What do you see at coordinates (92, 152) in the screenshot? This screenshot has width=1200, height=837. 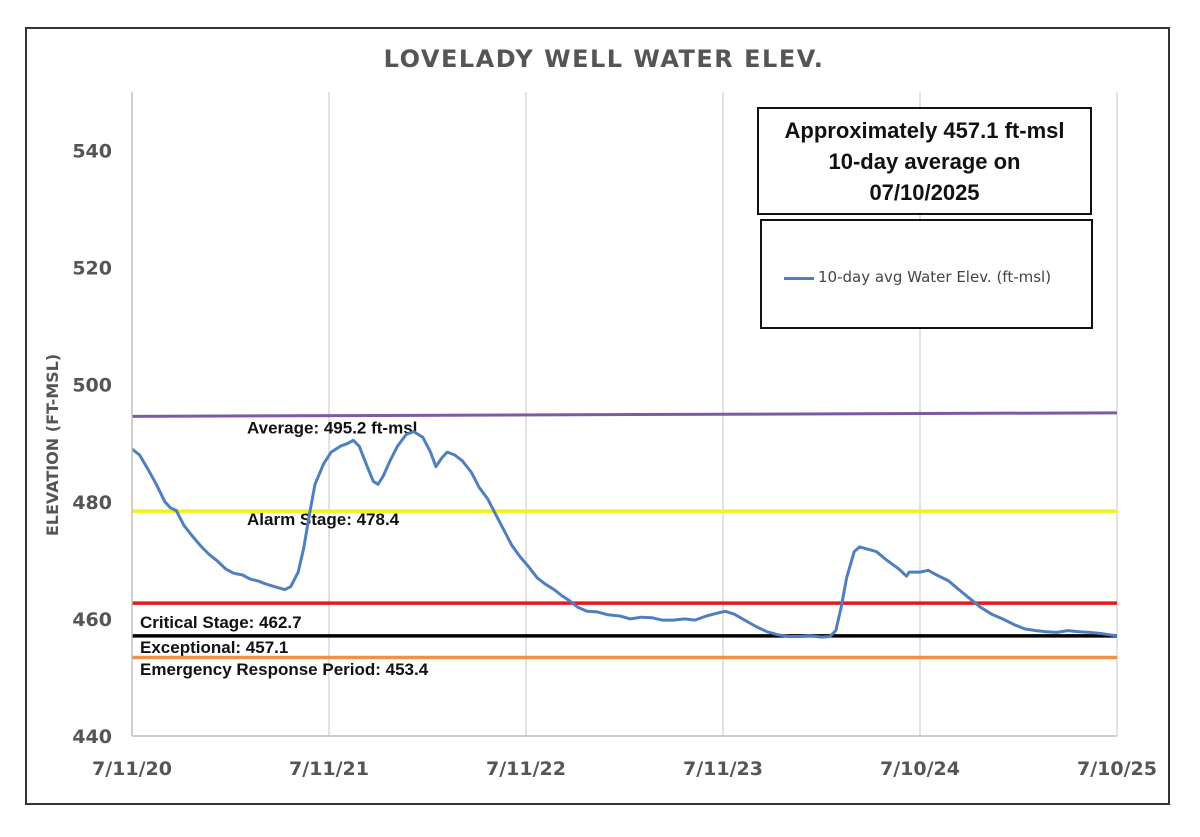 I see `y-tick-label: 540` at bounding box center [92, 152].